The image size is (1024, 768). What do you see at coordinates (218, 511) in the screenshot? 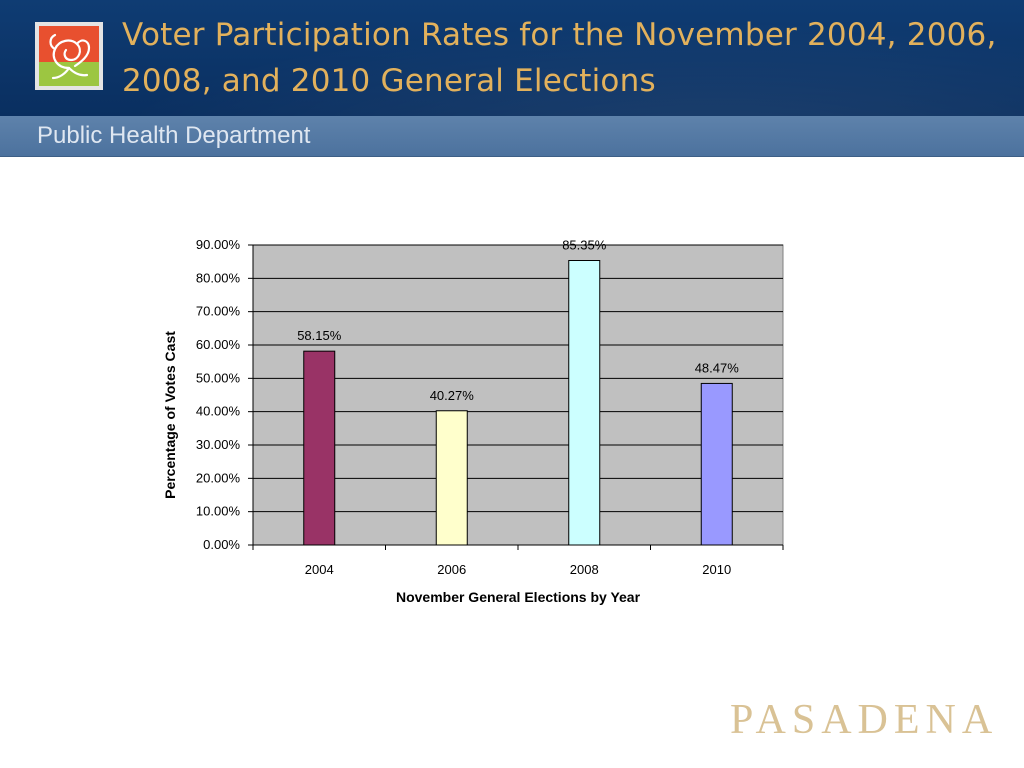
I see `y-tick-label: 10.00%` at bounding box center [218, 511].